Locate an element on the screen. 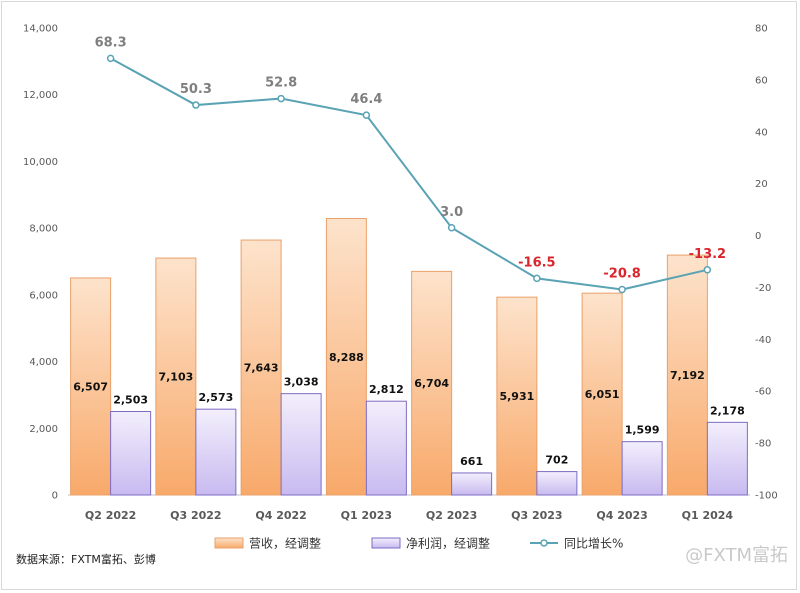 This screenshot has height=593, width=800. left-axis-tick-label: 14,000 is located at coordinates (40, 29).